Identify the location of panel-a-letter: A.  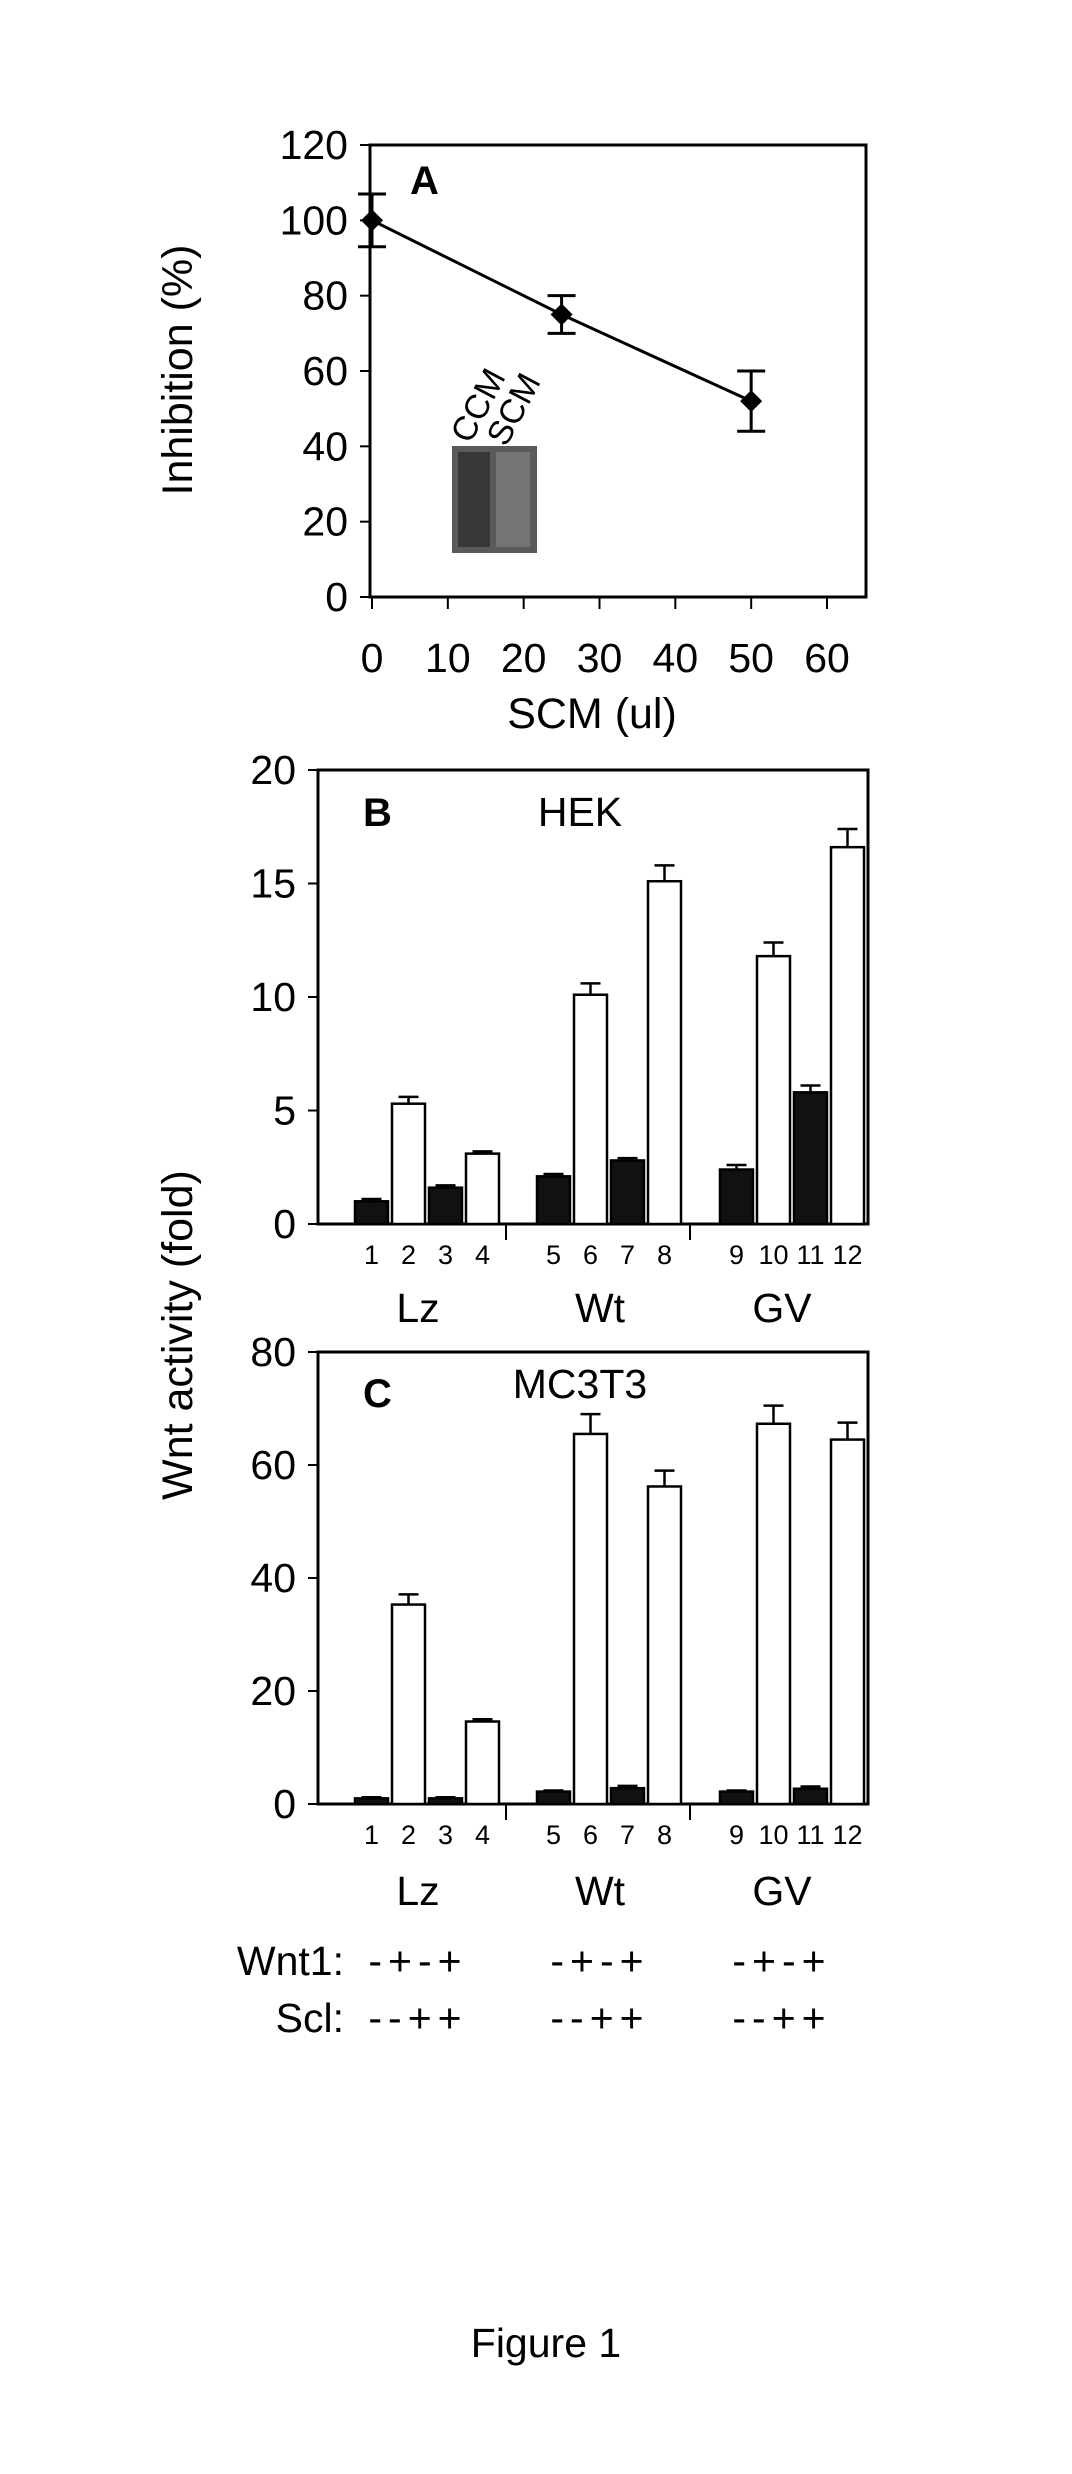
(424, 181).